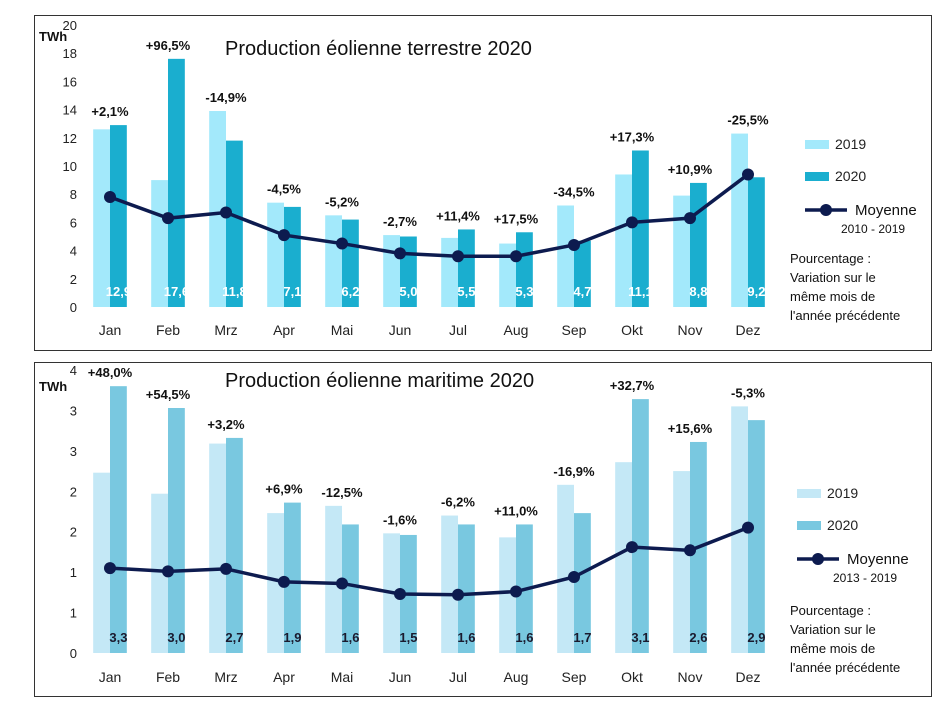 This screenshot has width=950, height=710. What do you see at coordinates (690, 169) in the screenshot?
I see `pct-change-label: +10,9%` at bounding box center [690, 169].